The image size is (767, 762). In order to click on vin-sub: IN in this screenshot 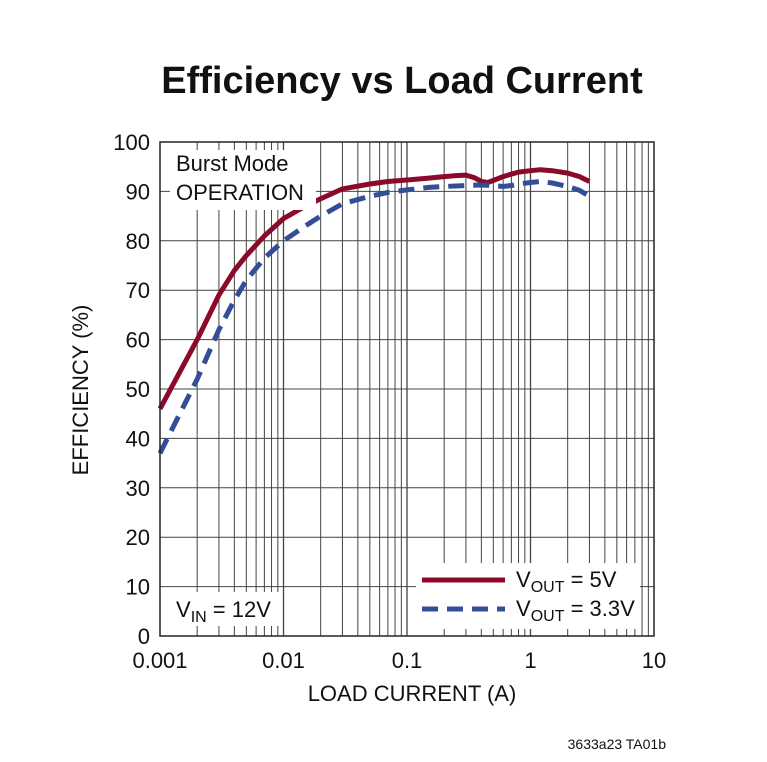, I will do `click(199, 617)`.